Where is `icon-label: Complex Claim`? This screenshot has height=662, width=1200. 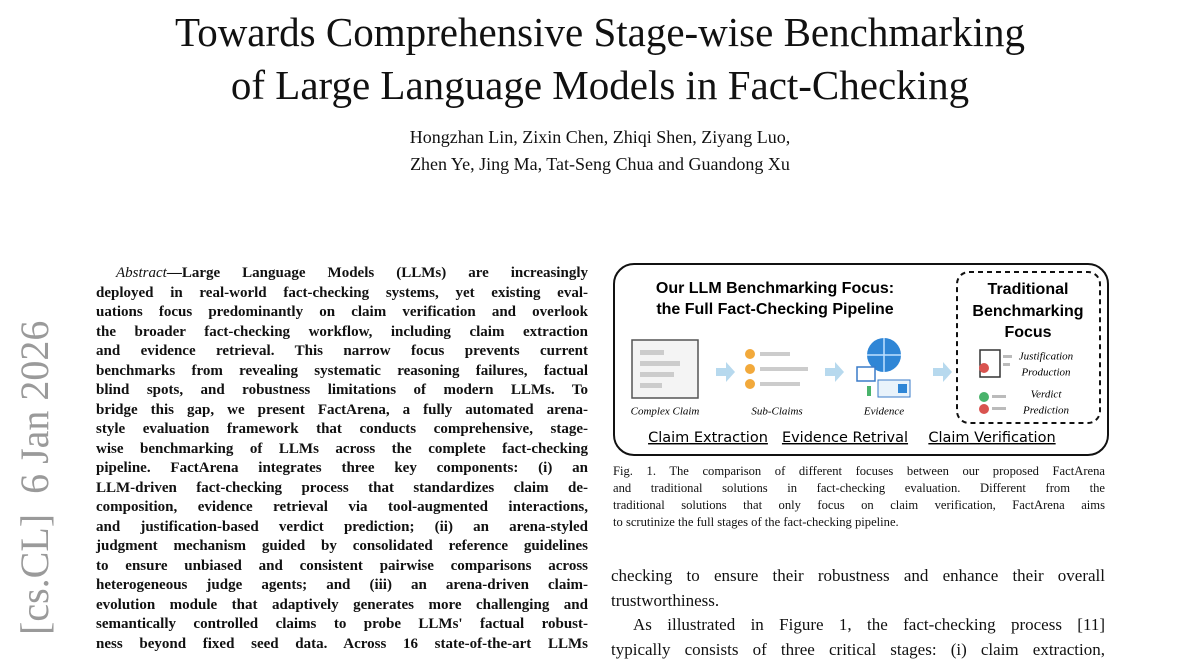
icon-label: Complex Claim is located at coordinates (665, 412).